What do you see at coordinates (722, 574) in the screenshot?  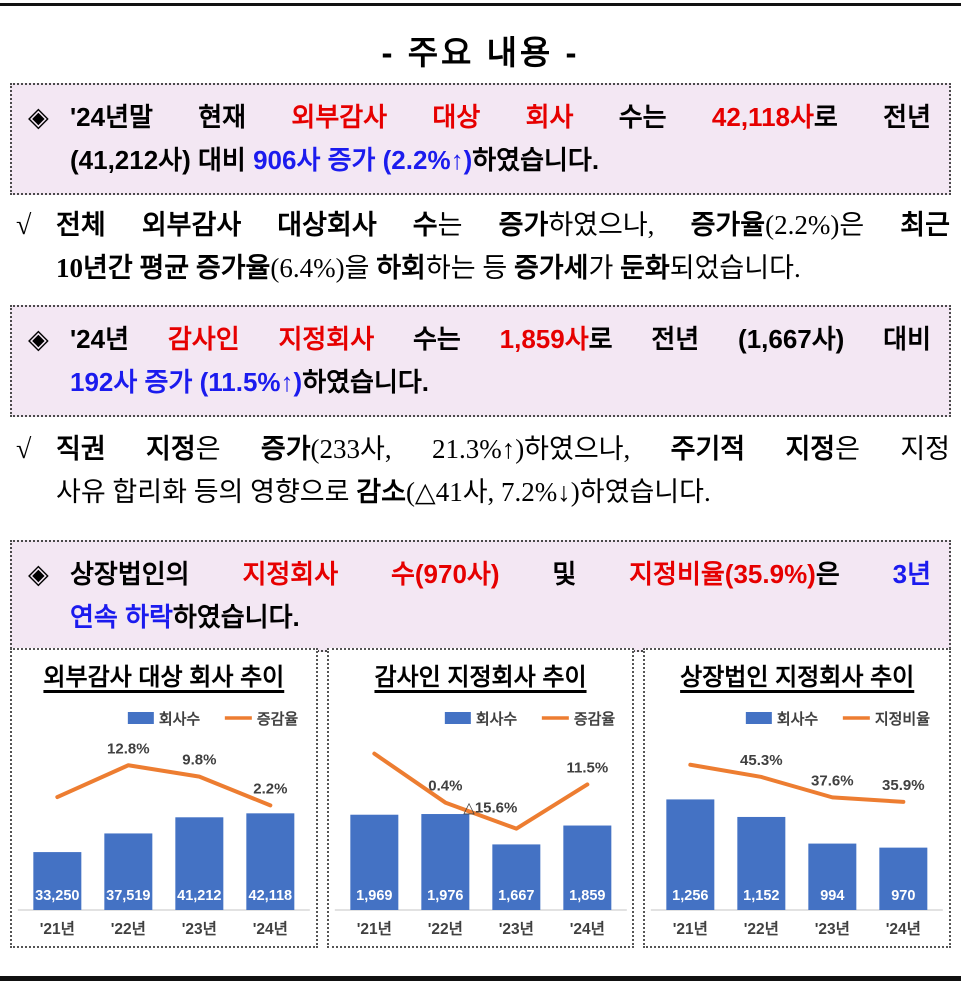 I see `text-run: 지정비율(35.9%)` at bounding box center [722, 574].